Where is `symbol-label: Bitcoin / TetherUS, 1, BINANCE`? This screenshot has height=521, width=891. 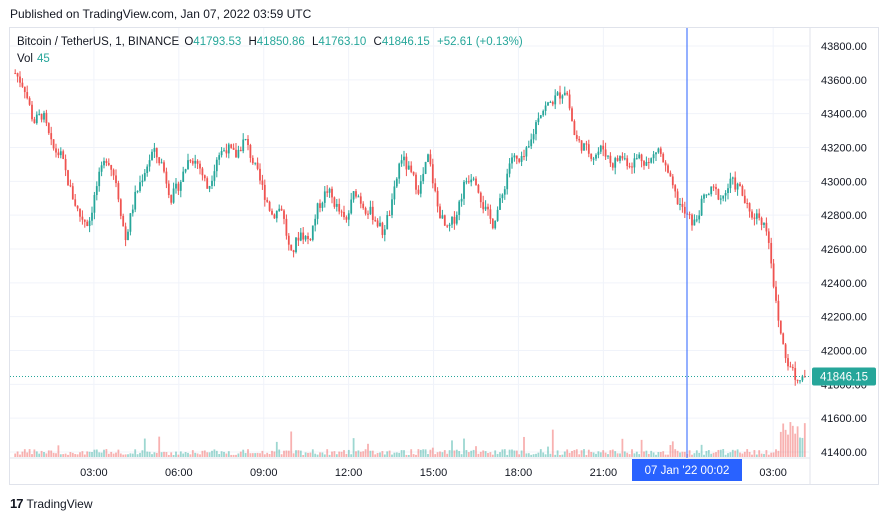 symbol-label: Bitcoin / TetherUS, 1, BINANCE is located at coordinates (98, 42).